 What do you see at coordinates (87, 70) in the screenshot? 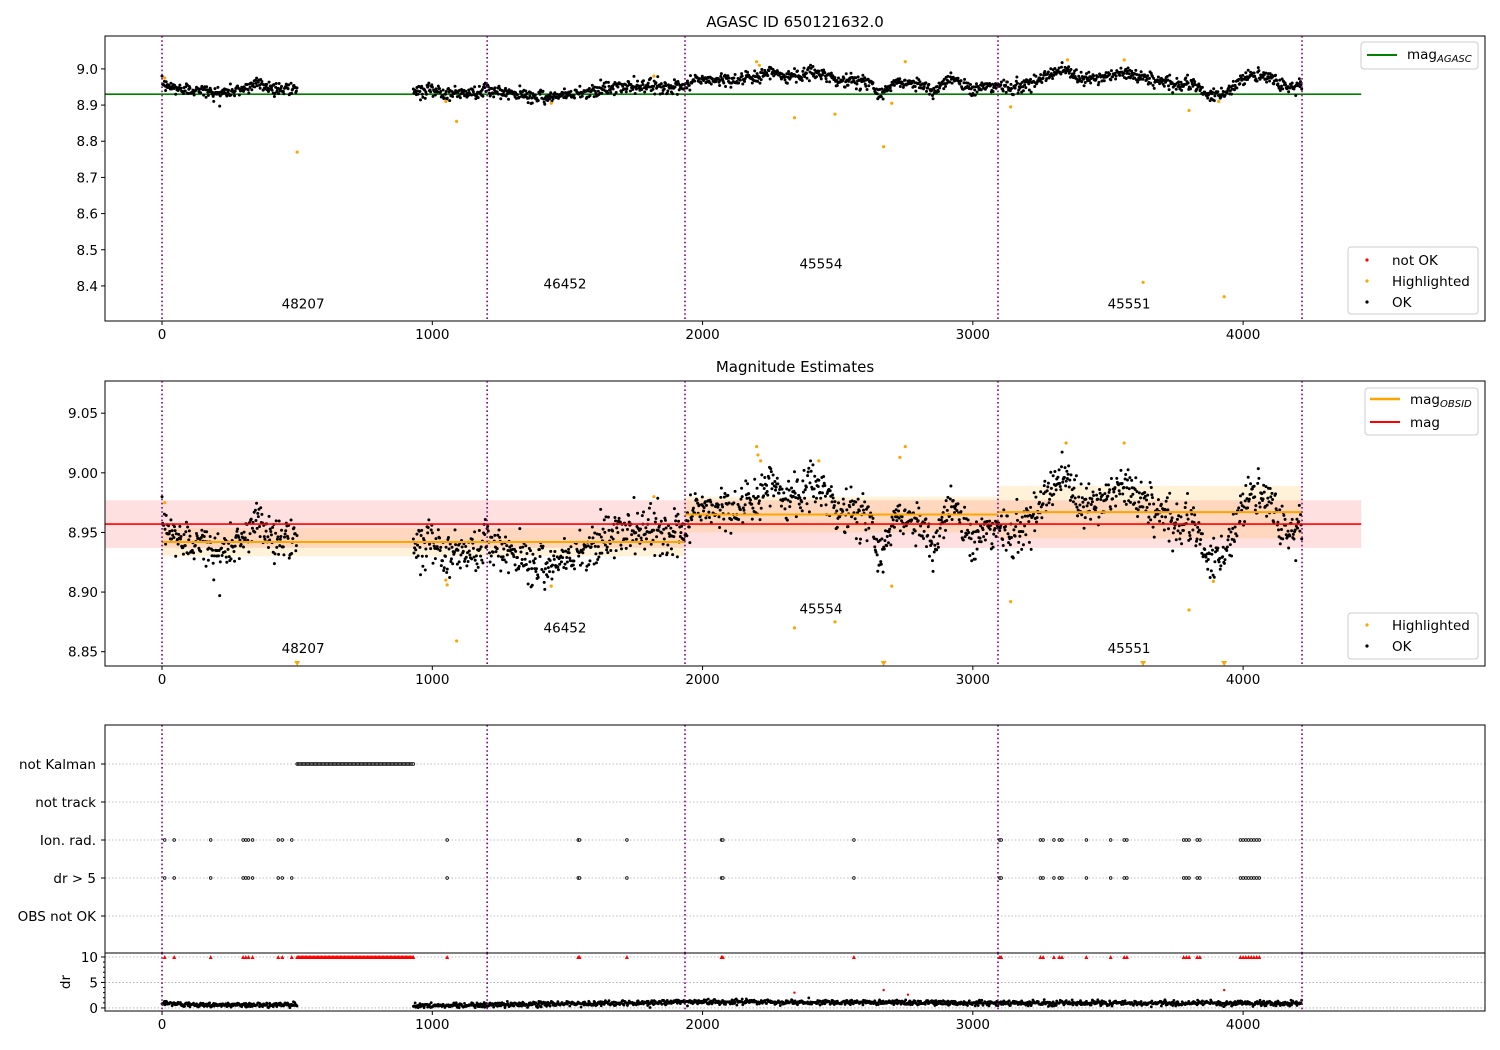
I see `y-tick-label: 9.0` at bounding box center [87, 70].